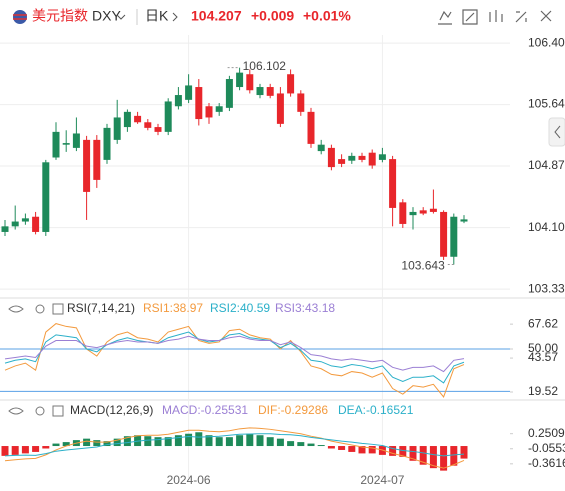 The image size is (565, 491). I want to click on side-panel-arrow, so click(557, 132).